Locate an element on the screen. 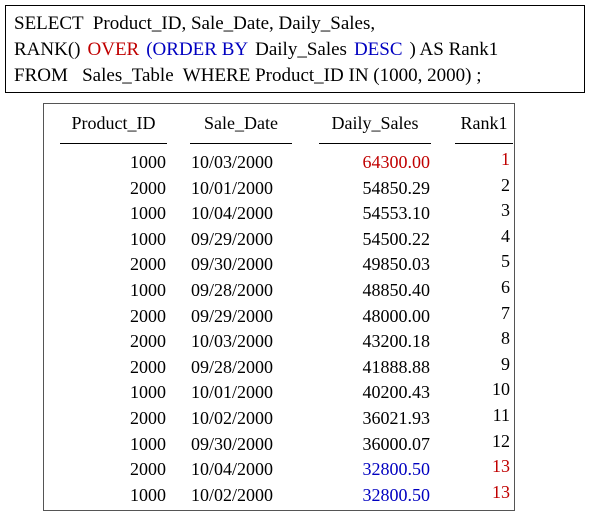  daily-sales: 48850.40 is located at coordinates (396, 290).